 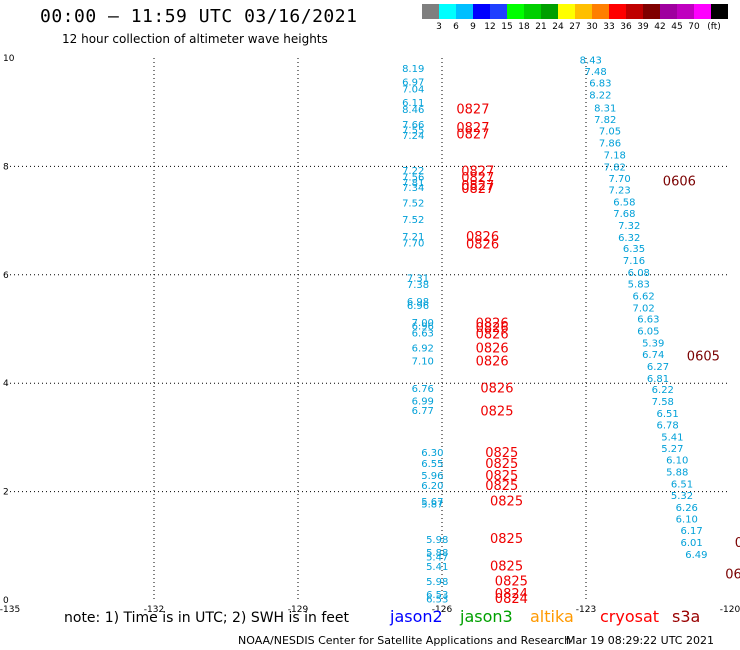 I want to click on wave-height-label: 6.22, so click(x=663, y=390).